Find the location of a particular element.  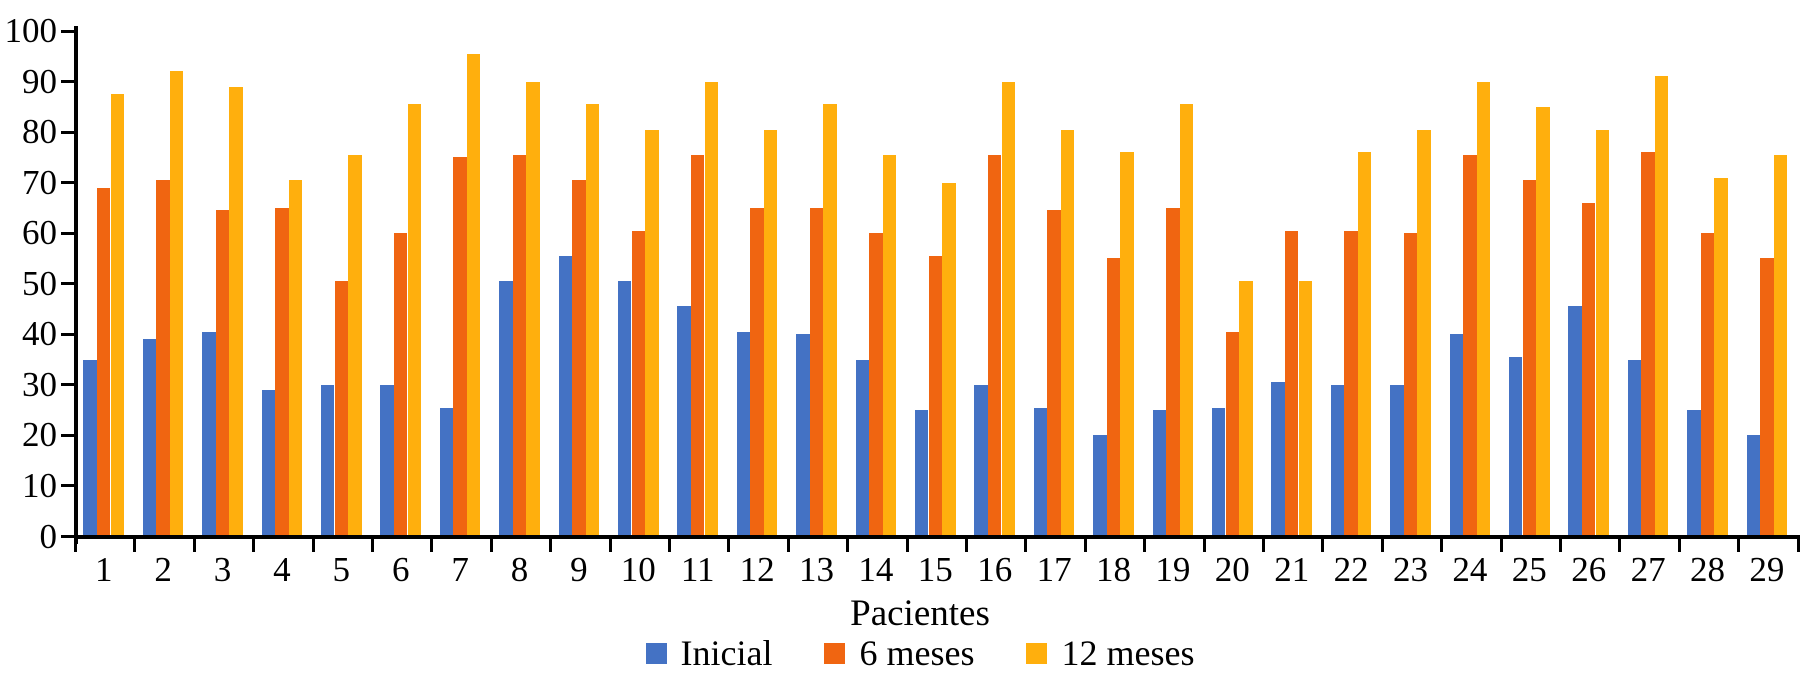

y-tick-label-10: 10 is located at coordinates (39, 485).